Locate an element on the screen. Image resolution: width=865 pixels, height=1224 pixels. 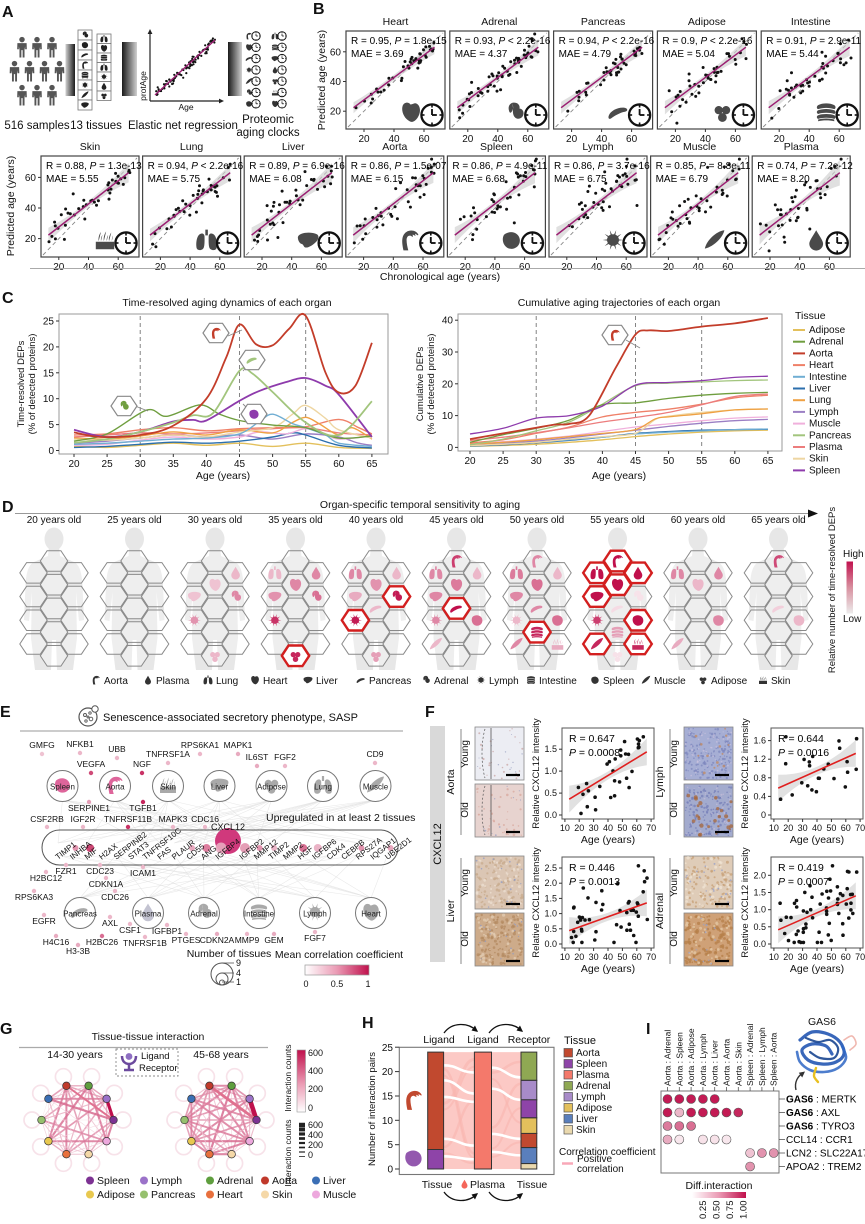
svg-text: MAE = 6.75 is located at coordinates (580, 179).